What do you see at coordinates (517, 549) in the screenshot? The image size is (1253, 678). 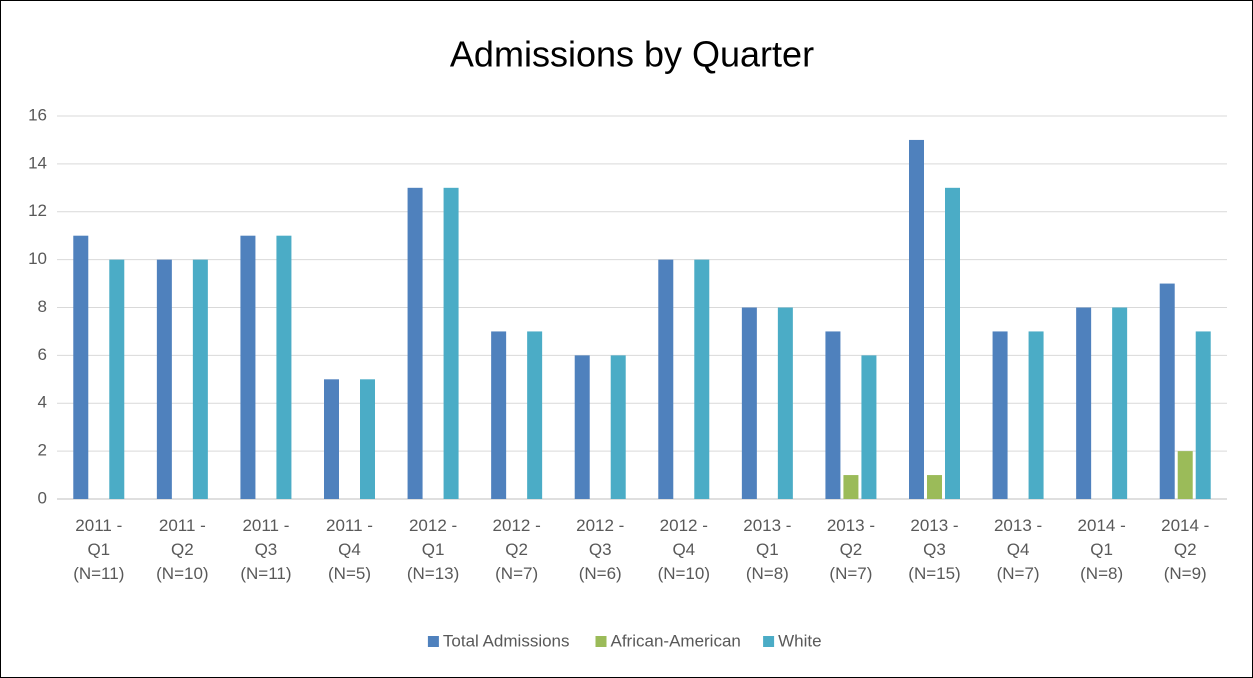 I see `x-tick-label: 2012 -Q2 (N=7)` at bounding box center [517, 549].